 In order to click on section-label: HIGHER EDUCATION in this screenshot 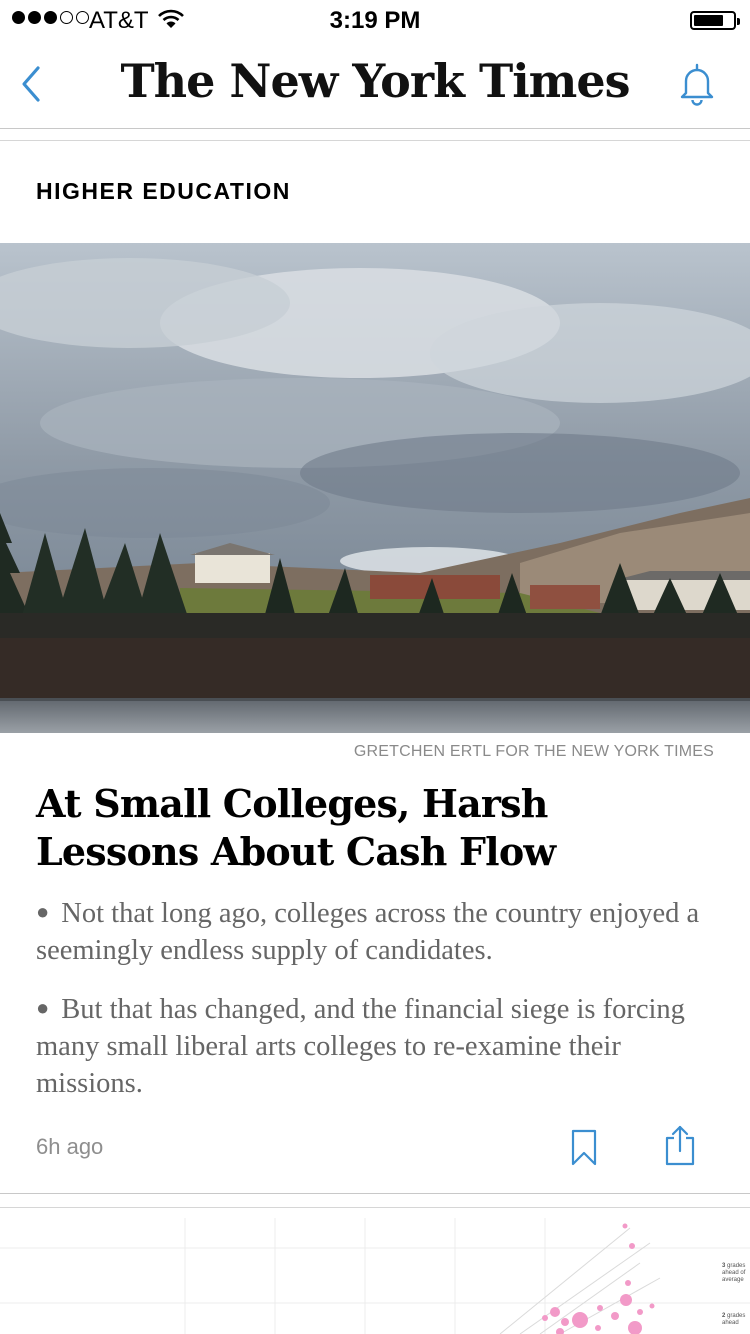, I will do `click(163, 191)`.